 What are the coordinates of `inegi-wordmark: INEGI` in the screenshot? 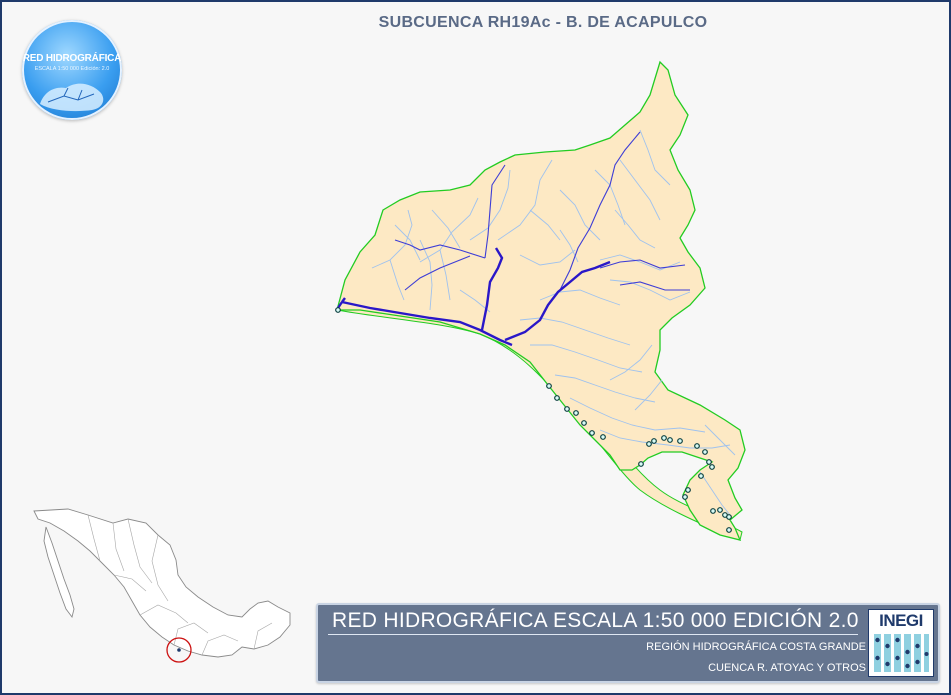 It's located at (901, 620).